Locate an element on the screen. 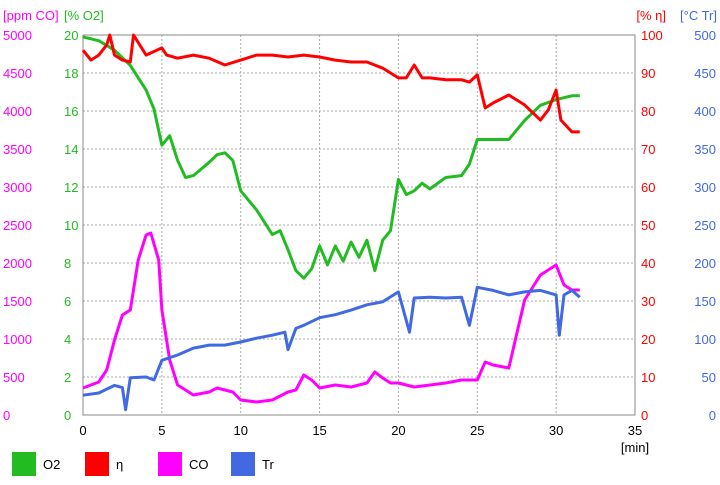  tr-tick-label: 300 is located at coordinates (705, 187).